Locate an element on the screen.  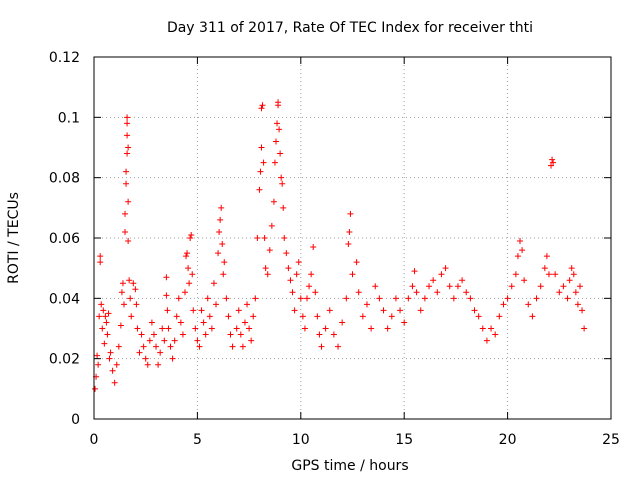
y-tick-label: 0.06 is located at coordinates (64, 239).